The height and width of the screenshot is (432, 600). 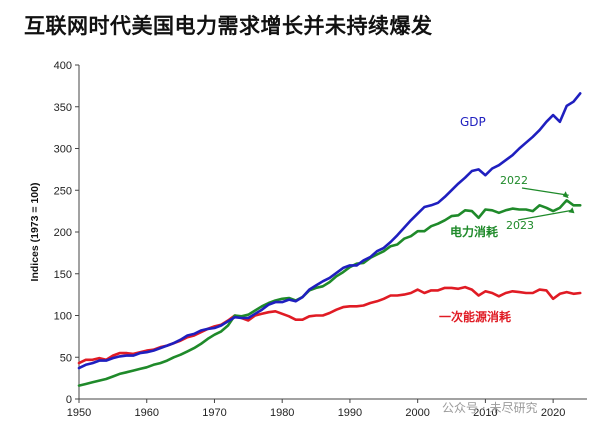 What do you see at coordinates (146, 413) in the screenshot?
I see `x-tick-label: 1960` at bounding box center [146, 413].